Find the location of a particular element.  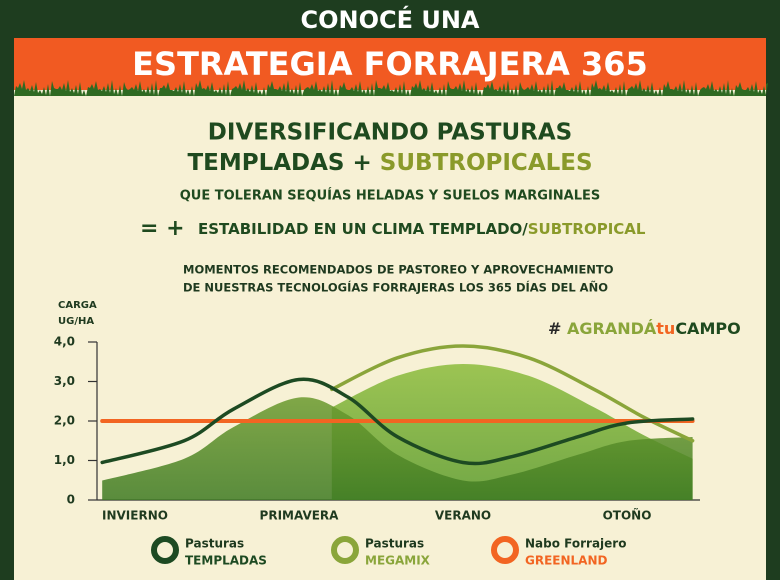

y-tick-label: 2,0 is located at coordinates (64, 421).